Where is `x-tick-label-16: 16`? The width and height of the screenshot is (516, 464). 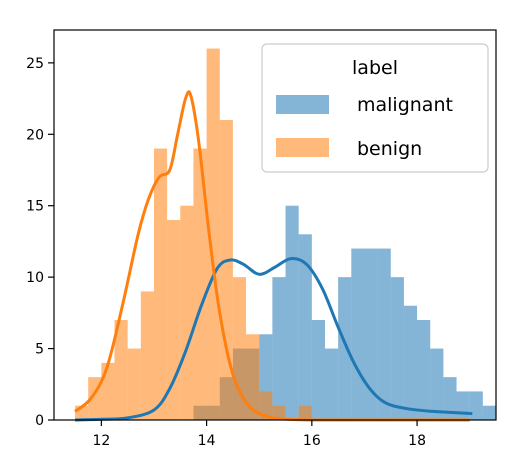 x-tick-label-16: 16 is located at coordinates (312, 441).